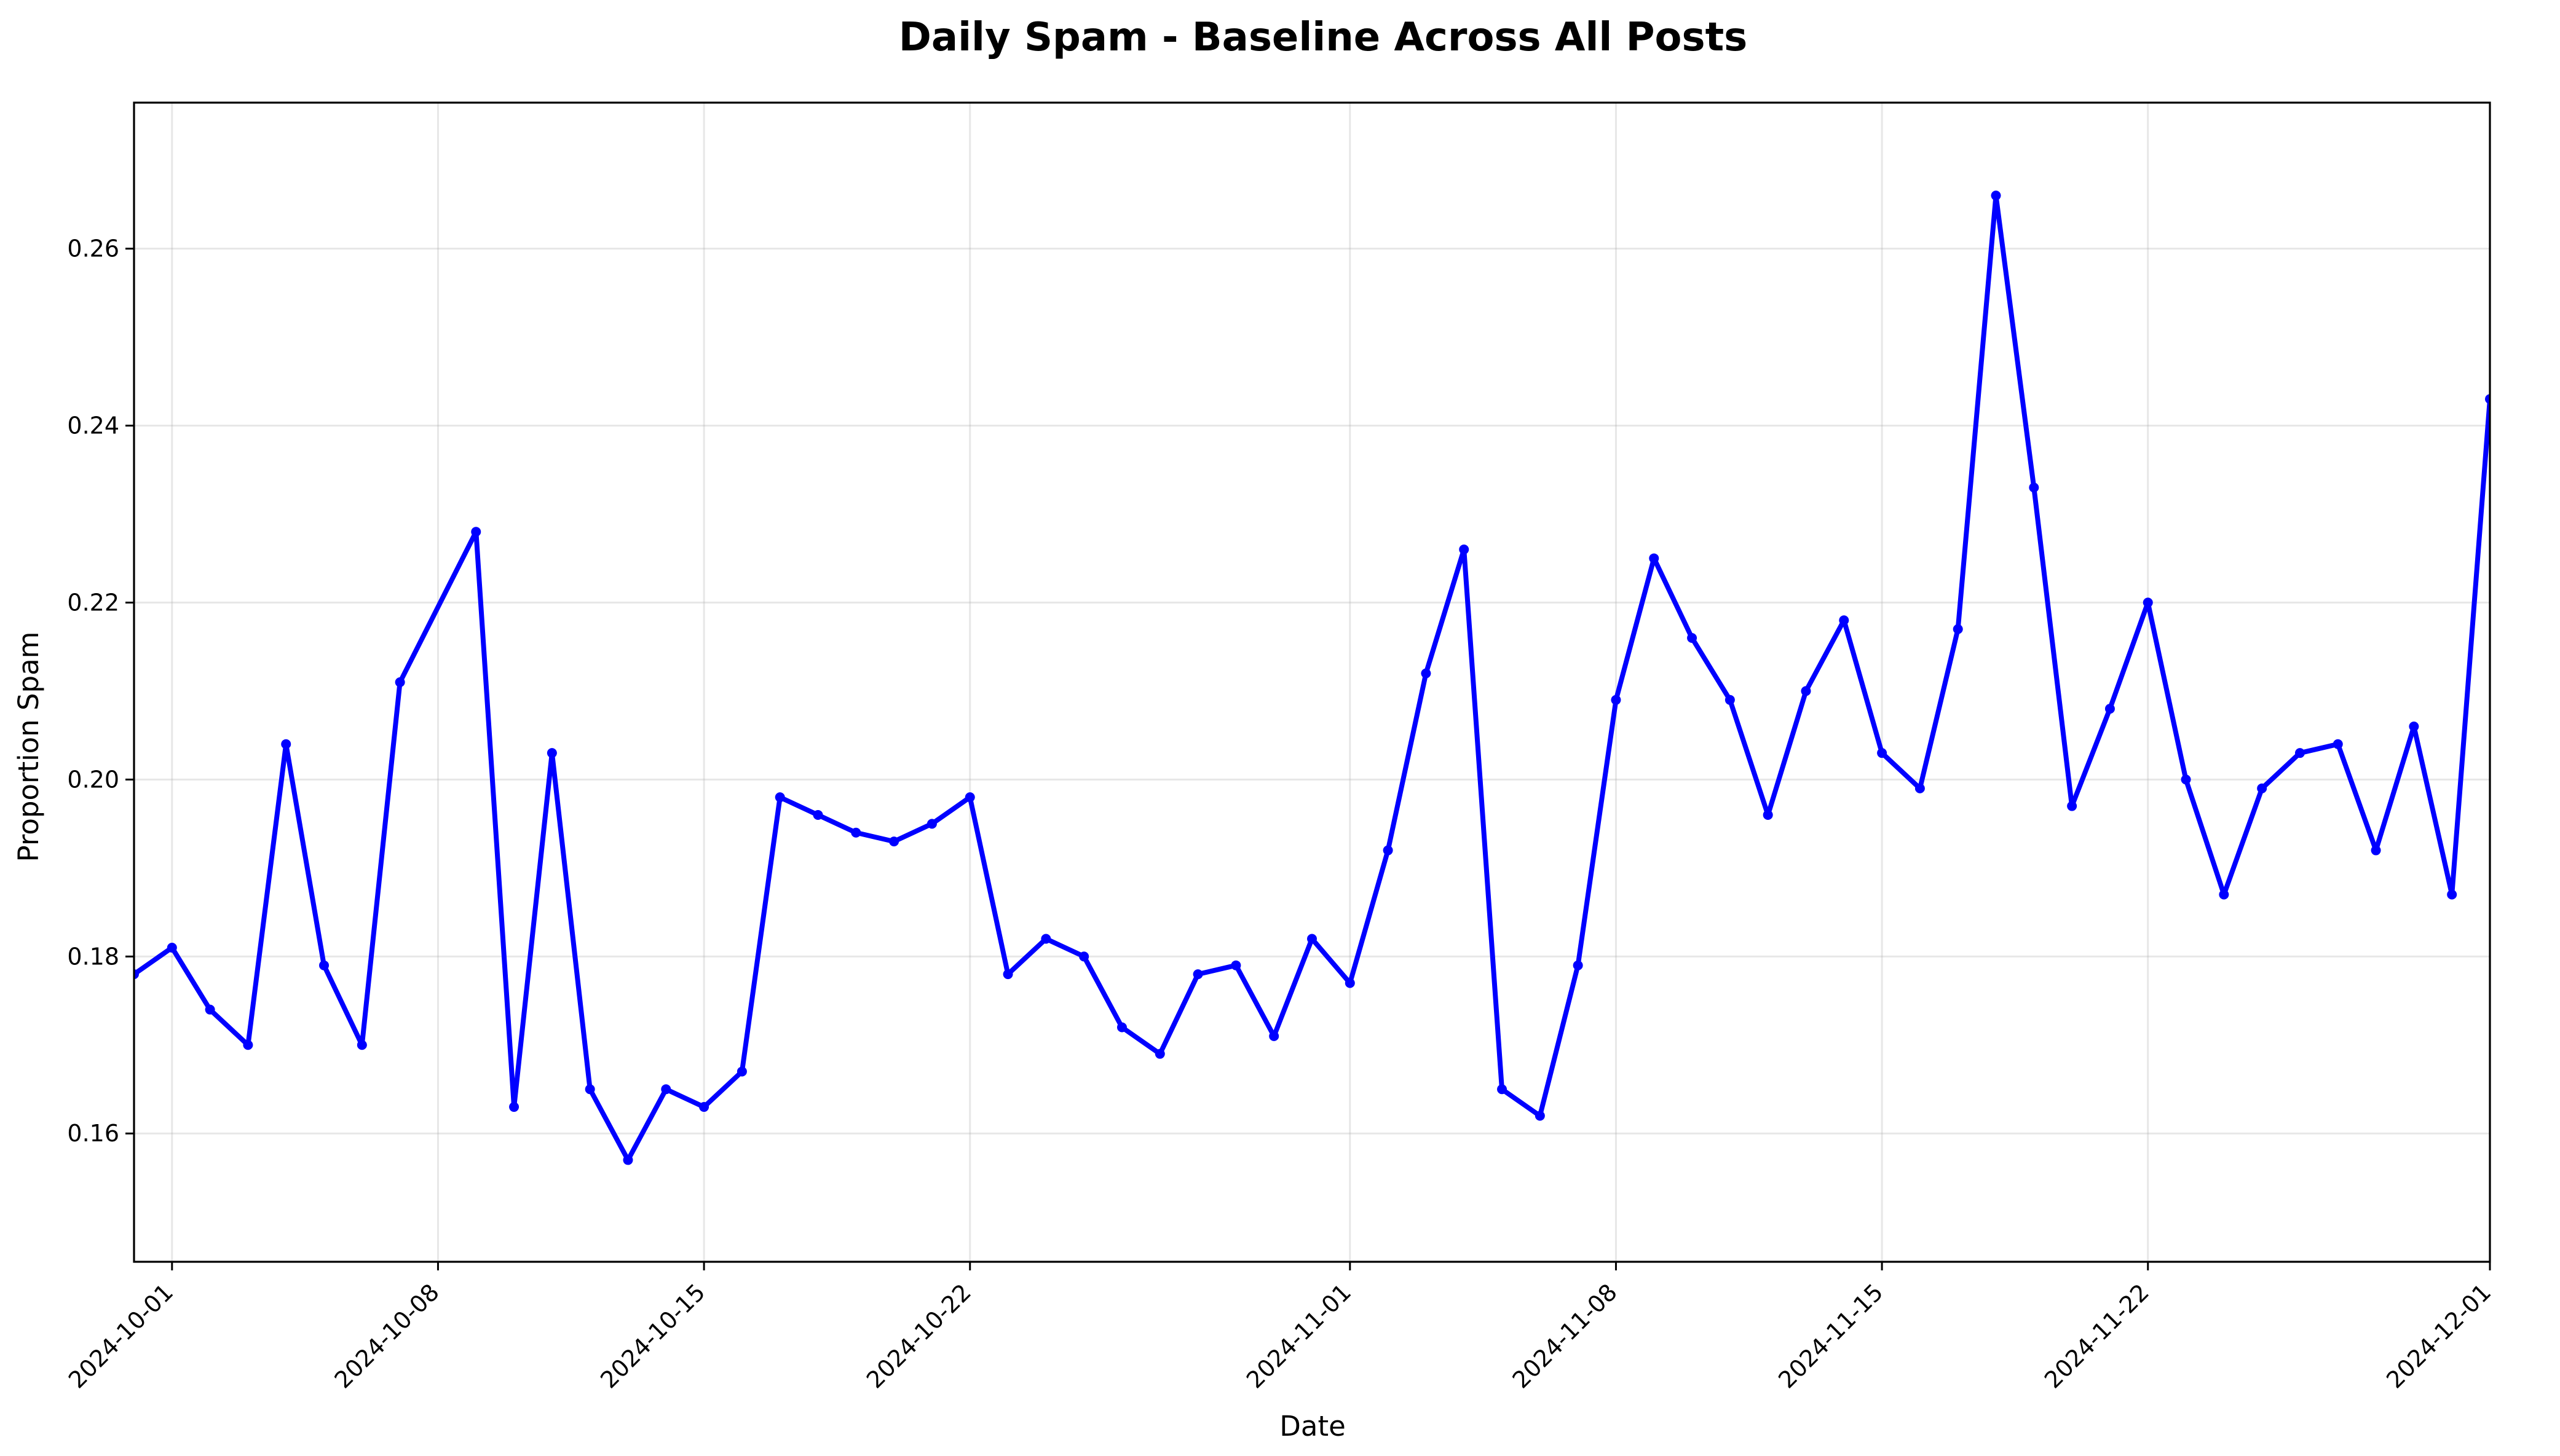 The height and width of the screenshot is (1456, 2560). What do you see at coordinates (93, 425) in the screenshot?
I see `y-tick-label: 0.24` at bounding box center [93, 425].